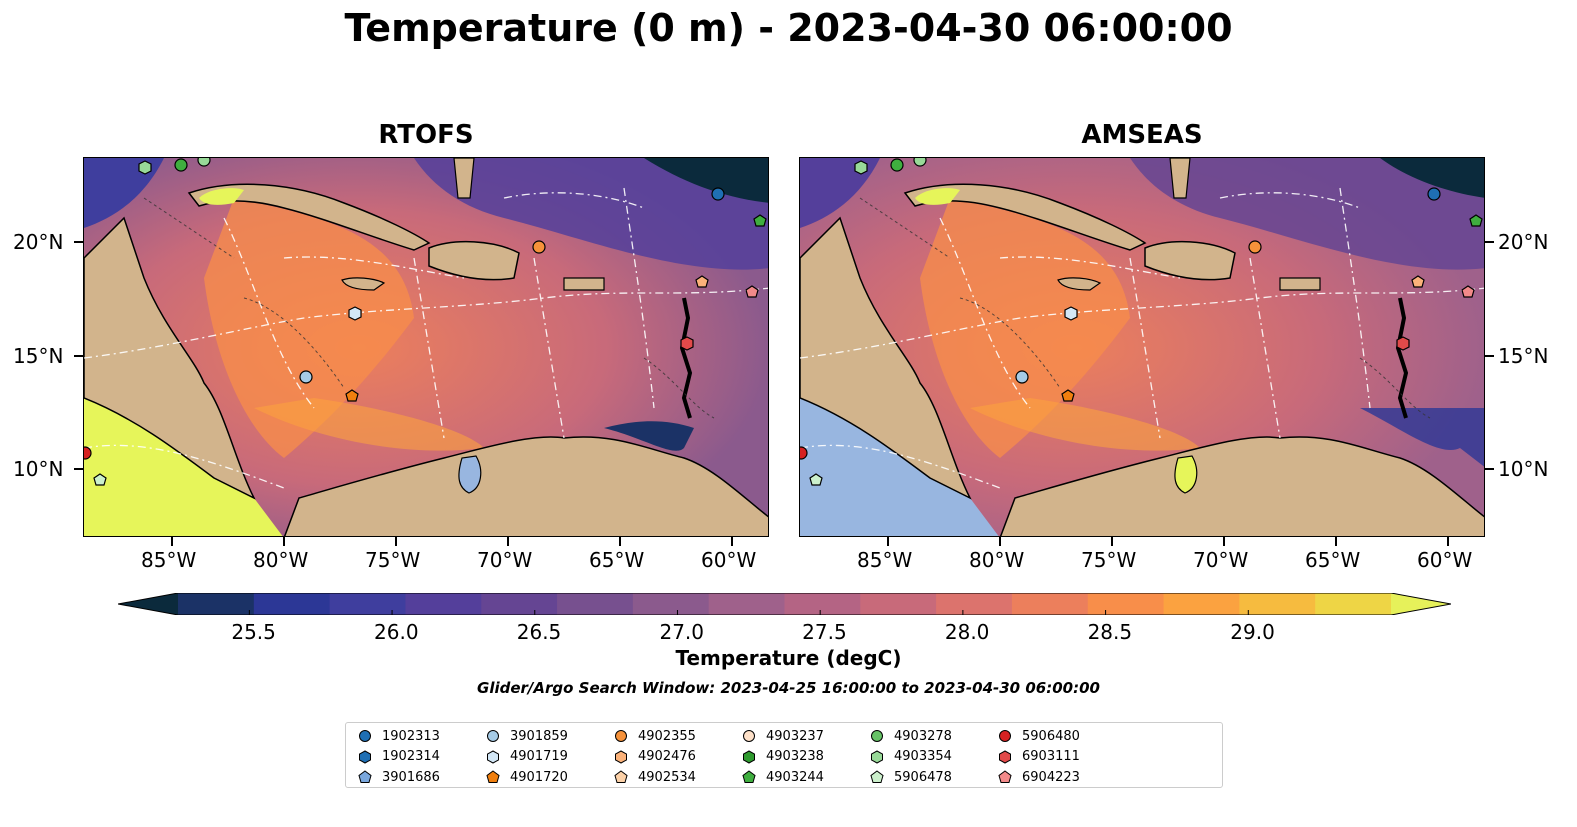  I want to click on lake-maracaibo, so click(1186, 474).